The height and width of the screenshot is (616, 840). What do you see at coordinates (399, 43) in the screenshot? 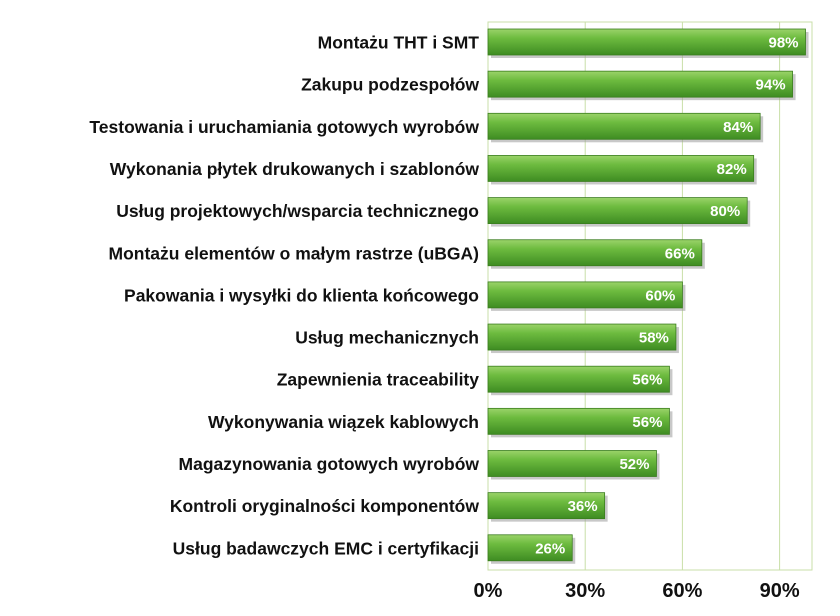
I see `category-label: Montażu THT i SMT` at bounding box center [399, 43].